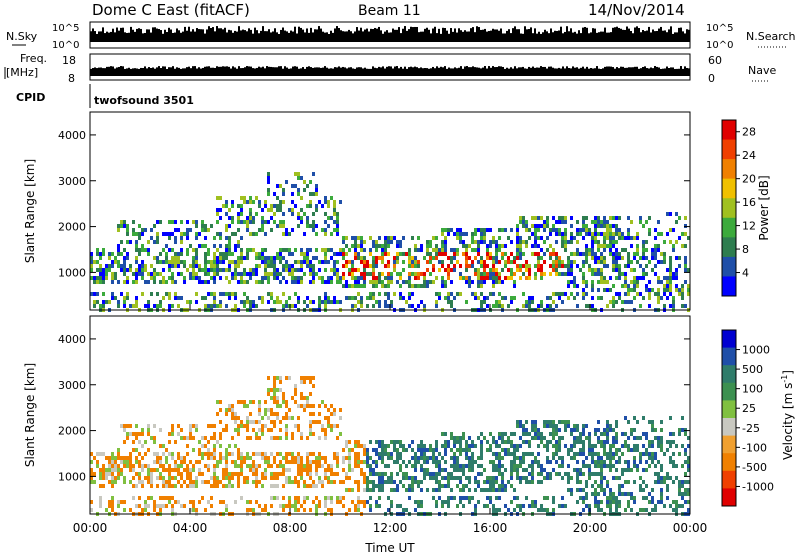  I want to click on cpid-label: CPID, so click(30, 97).